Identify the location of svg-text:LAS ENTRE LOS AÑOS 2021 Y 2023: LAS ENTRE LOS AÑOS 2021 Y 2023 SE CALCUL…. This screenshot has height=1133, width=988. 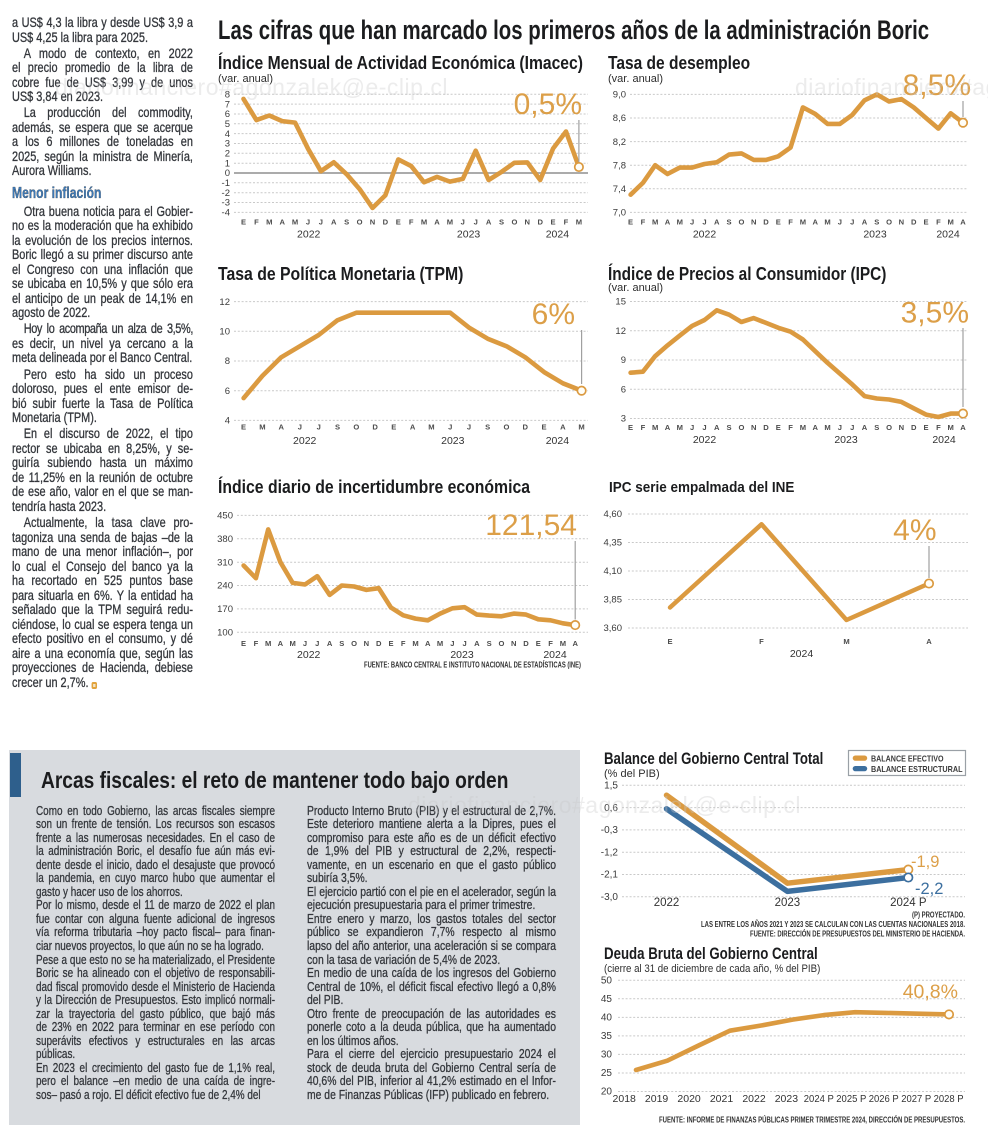
(833, 924).